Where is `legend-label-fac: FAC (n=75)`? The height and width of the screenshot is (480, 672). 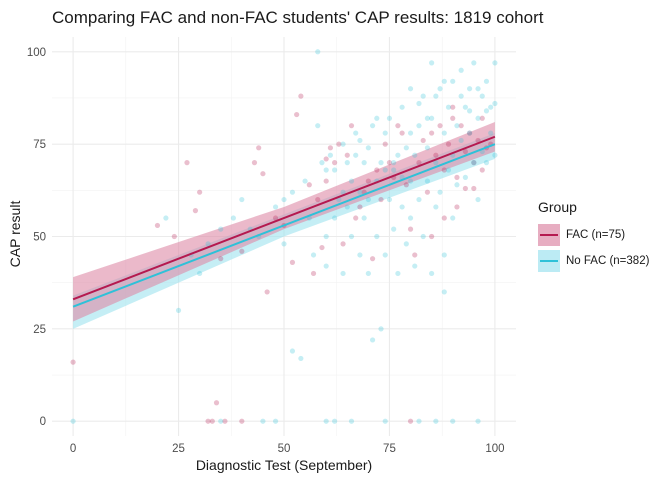
legend-label-fac: FAC (n=75) is located at coordinates (596, 235).